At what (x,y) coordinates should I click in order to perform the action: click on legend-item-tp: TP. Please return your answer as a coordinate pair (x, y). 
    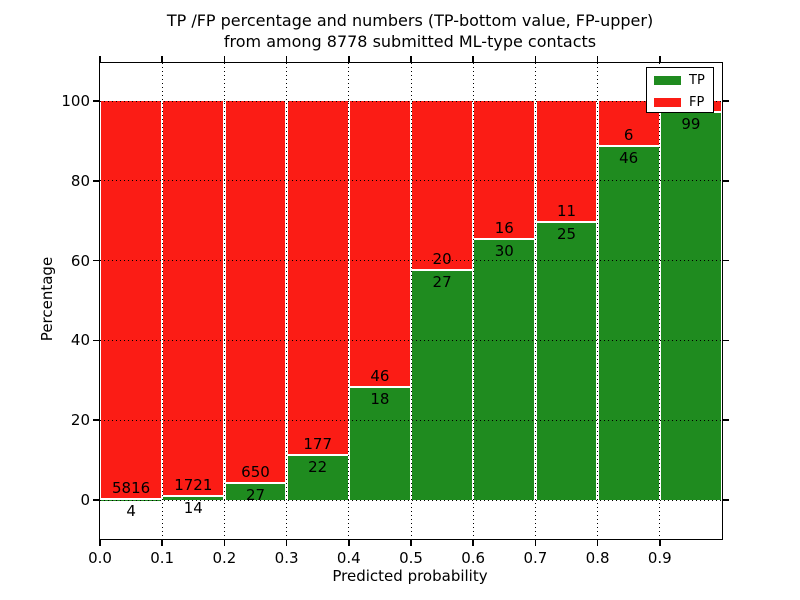
    Looking at the image, I should click on (680, 80).